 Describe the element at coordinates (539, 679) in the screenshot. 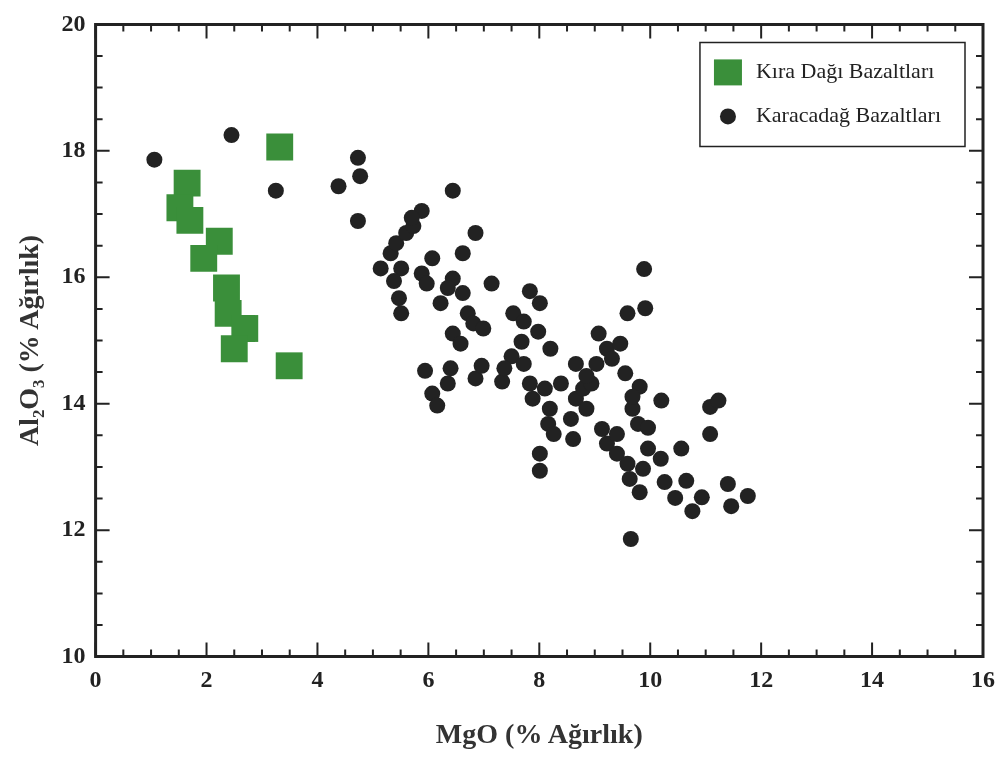

I see `x-tick-label: 8` at that location.